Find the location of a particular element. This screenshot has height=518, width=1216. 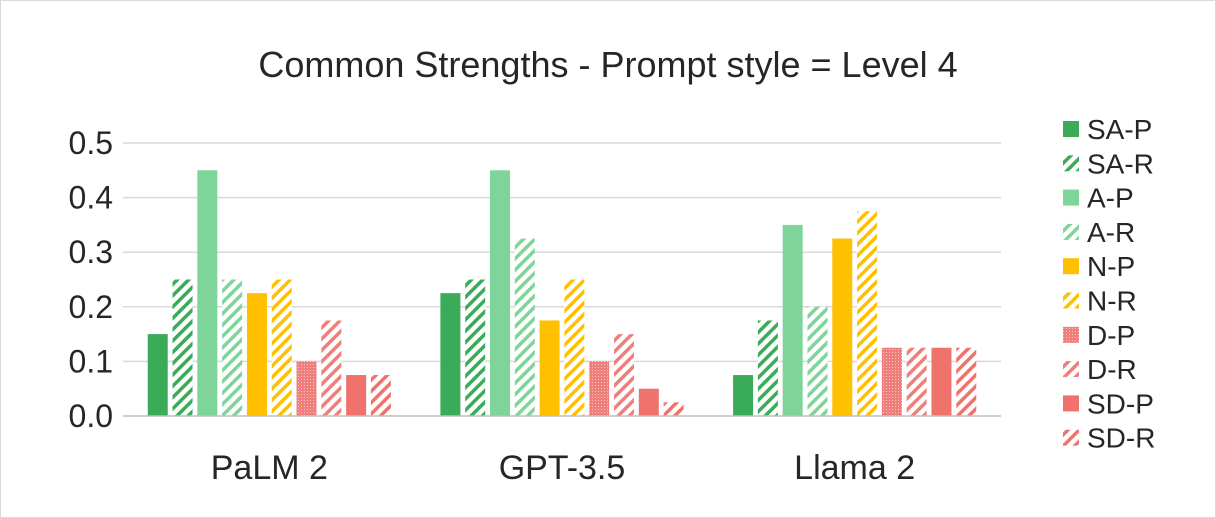

legend-item: SA-P is located at coordinates (1107, 129).